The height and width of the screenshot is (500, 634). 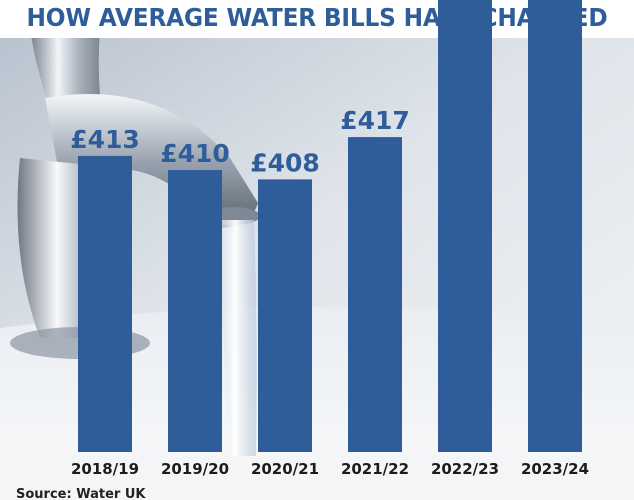 I want to click on data-label-2021-22: £417, so click(x=375, y=120).